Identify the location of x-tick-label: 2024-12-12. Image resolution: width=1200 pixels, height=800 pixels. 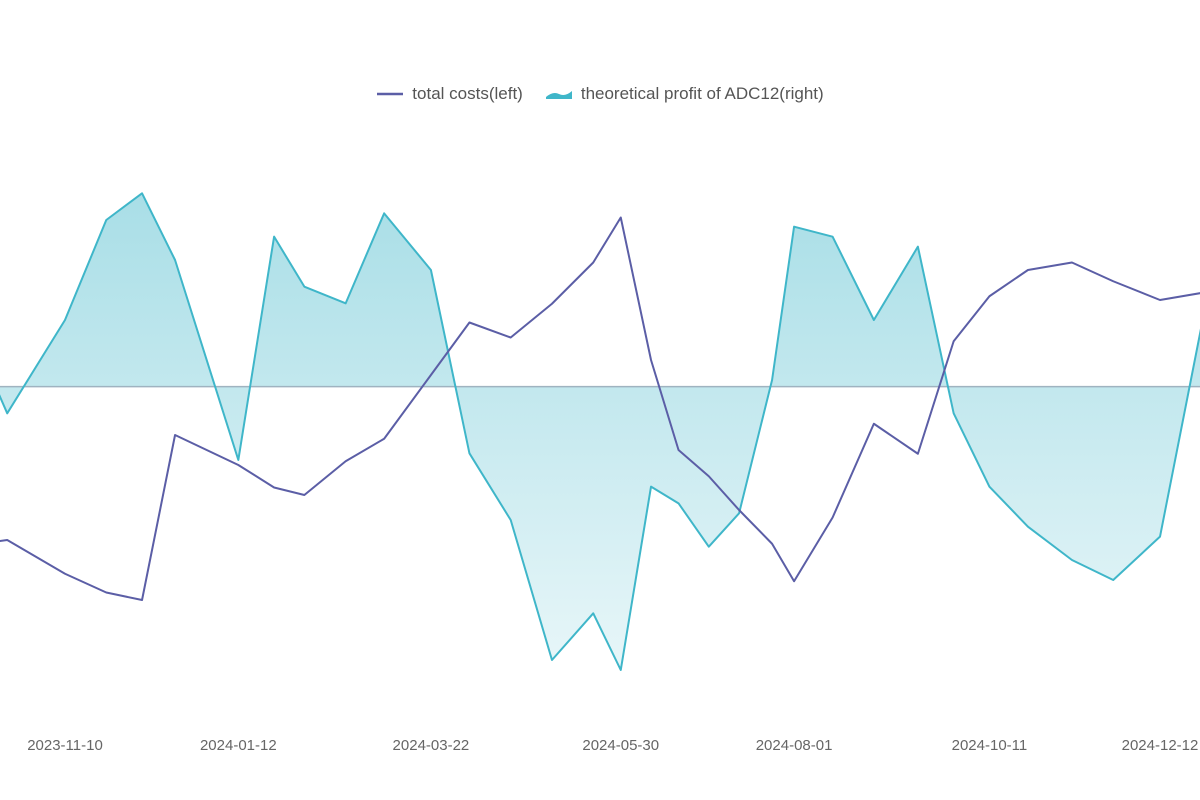
(1160, 745).